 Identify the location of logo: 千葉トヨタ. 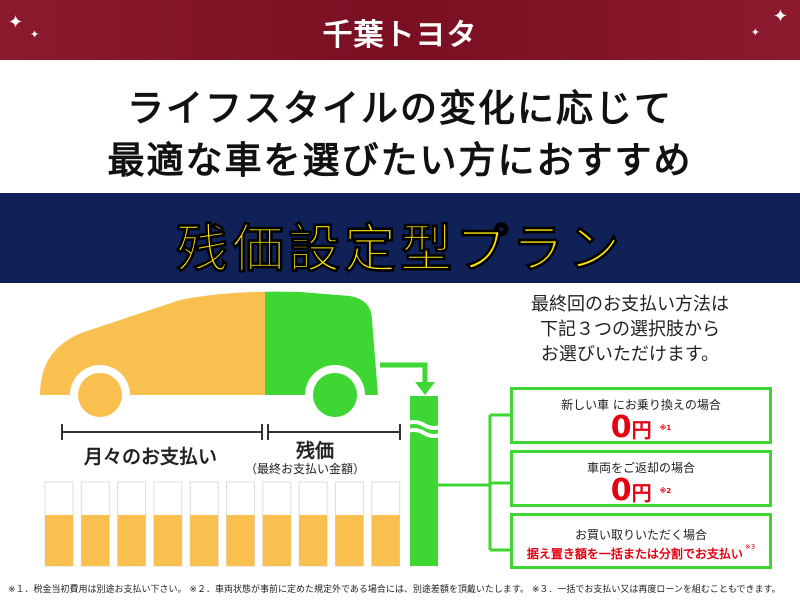
(400, 35).